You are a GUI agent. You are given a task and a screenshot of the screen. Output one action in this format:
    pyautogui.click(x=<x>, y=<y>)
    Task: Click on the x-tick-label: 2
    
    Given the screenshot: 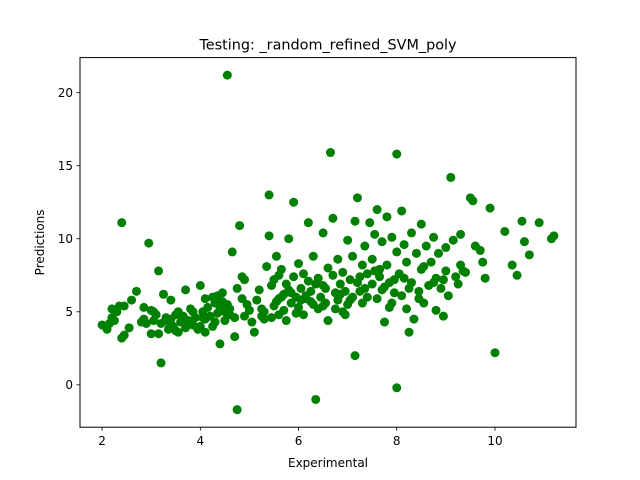 What is the action you would take?
    pyautogui.click(x=102, y=441)
    